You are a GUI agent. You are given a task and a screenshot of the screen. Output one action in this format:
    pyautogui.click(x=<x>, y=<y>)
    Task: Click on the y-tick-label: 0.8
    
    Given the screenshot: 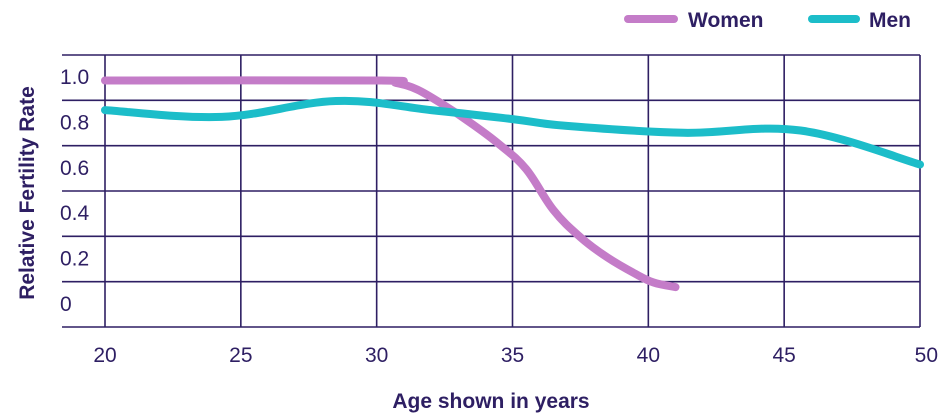 What is the action you would take?
    pyautogui.click(x=74, y=122)
    